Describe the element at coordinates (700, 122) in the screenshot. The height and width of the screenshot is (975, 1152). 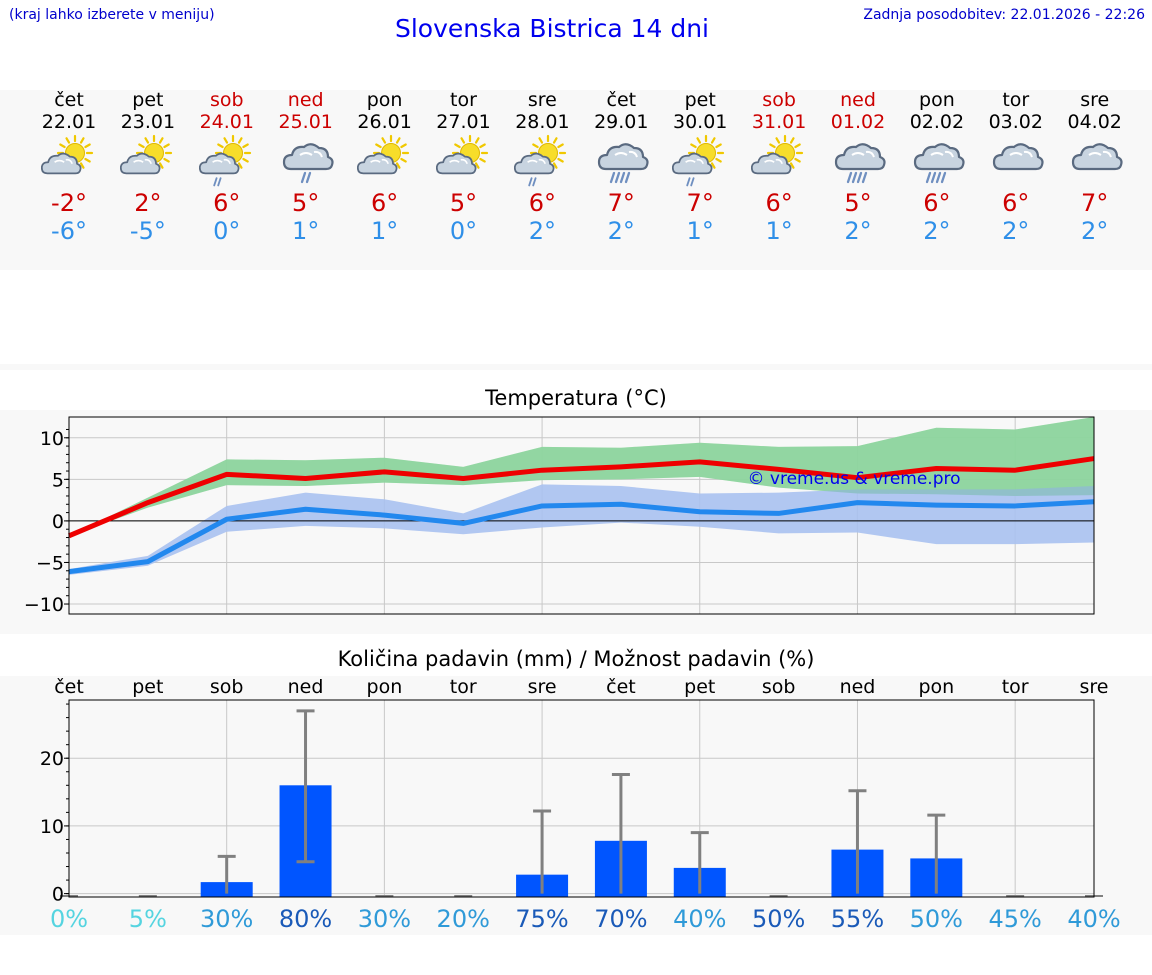
I see `day-date: 30.01` at that location.